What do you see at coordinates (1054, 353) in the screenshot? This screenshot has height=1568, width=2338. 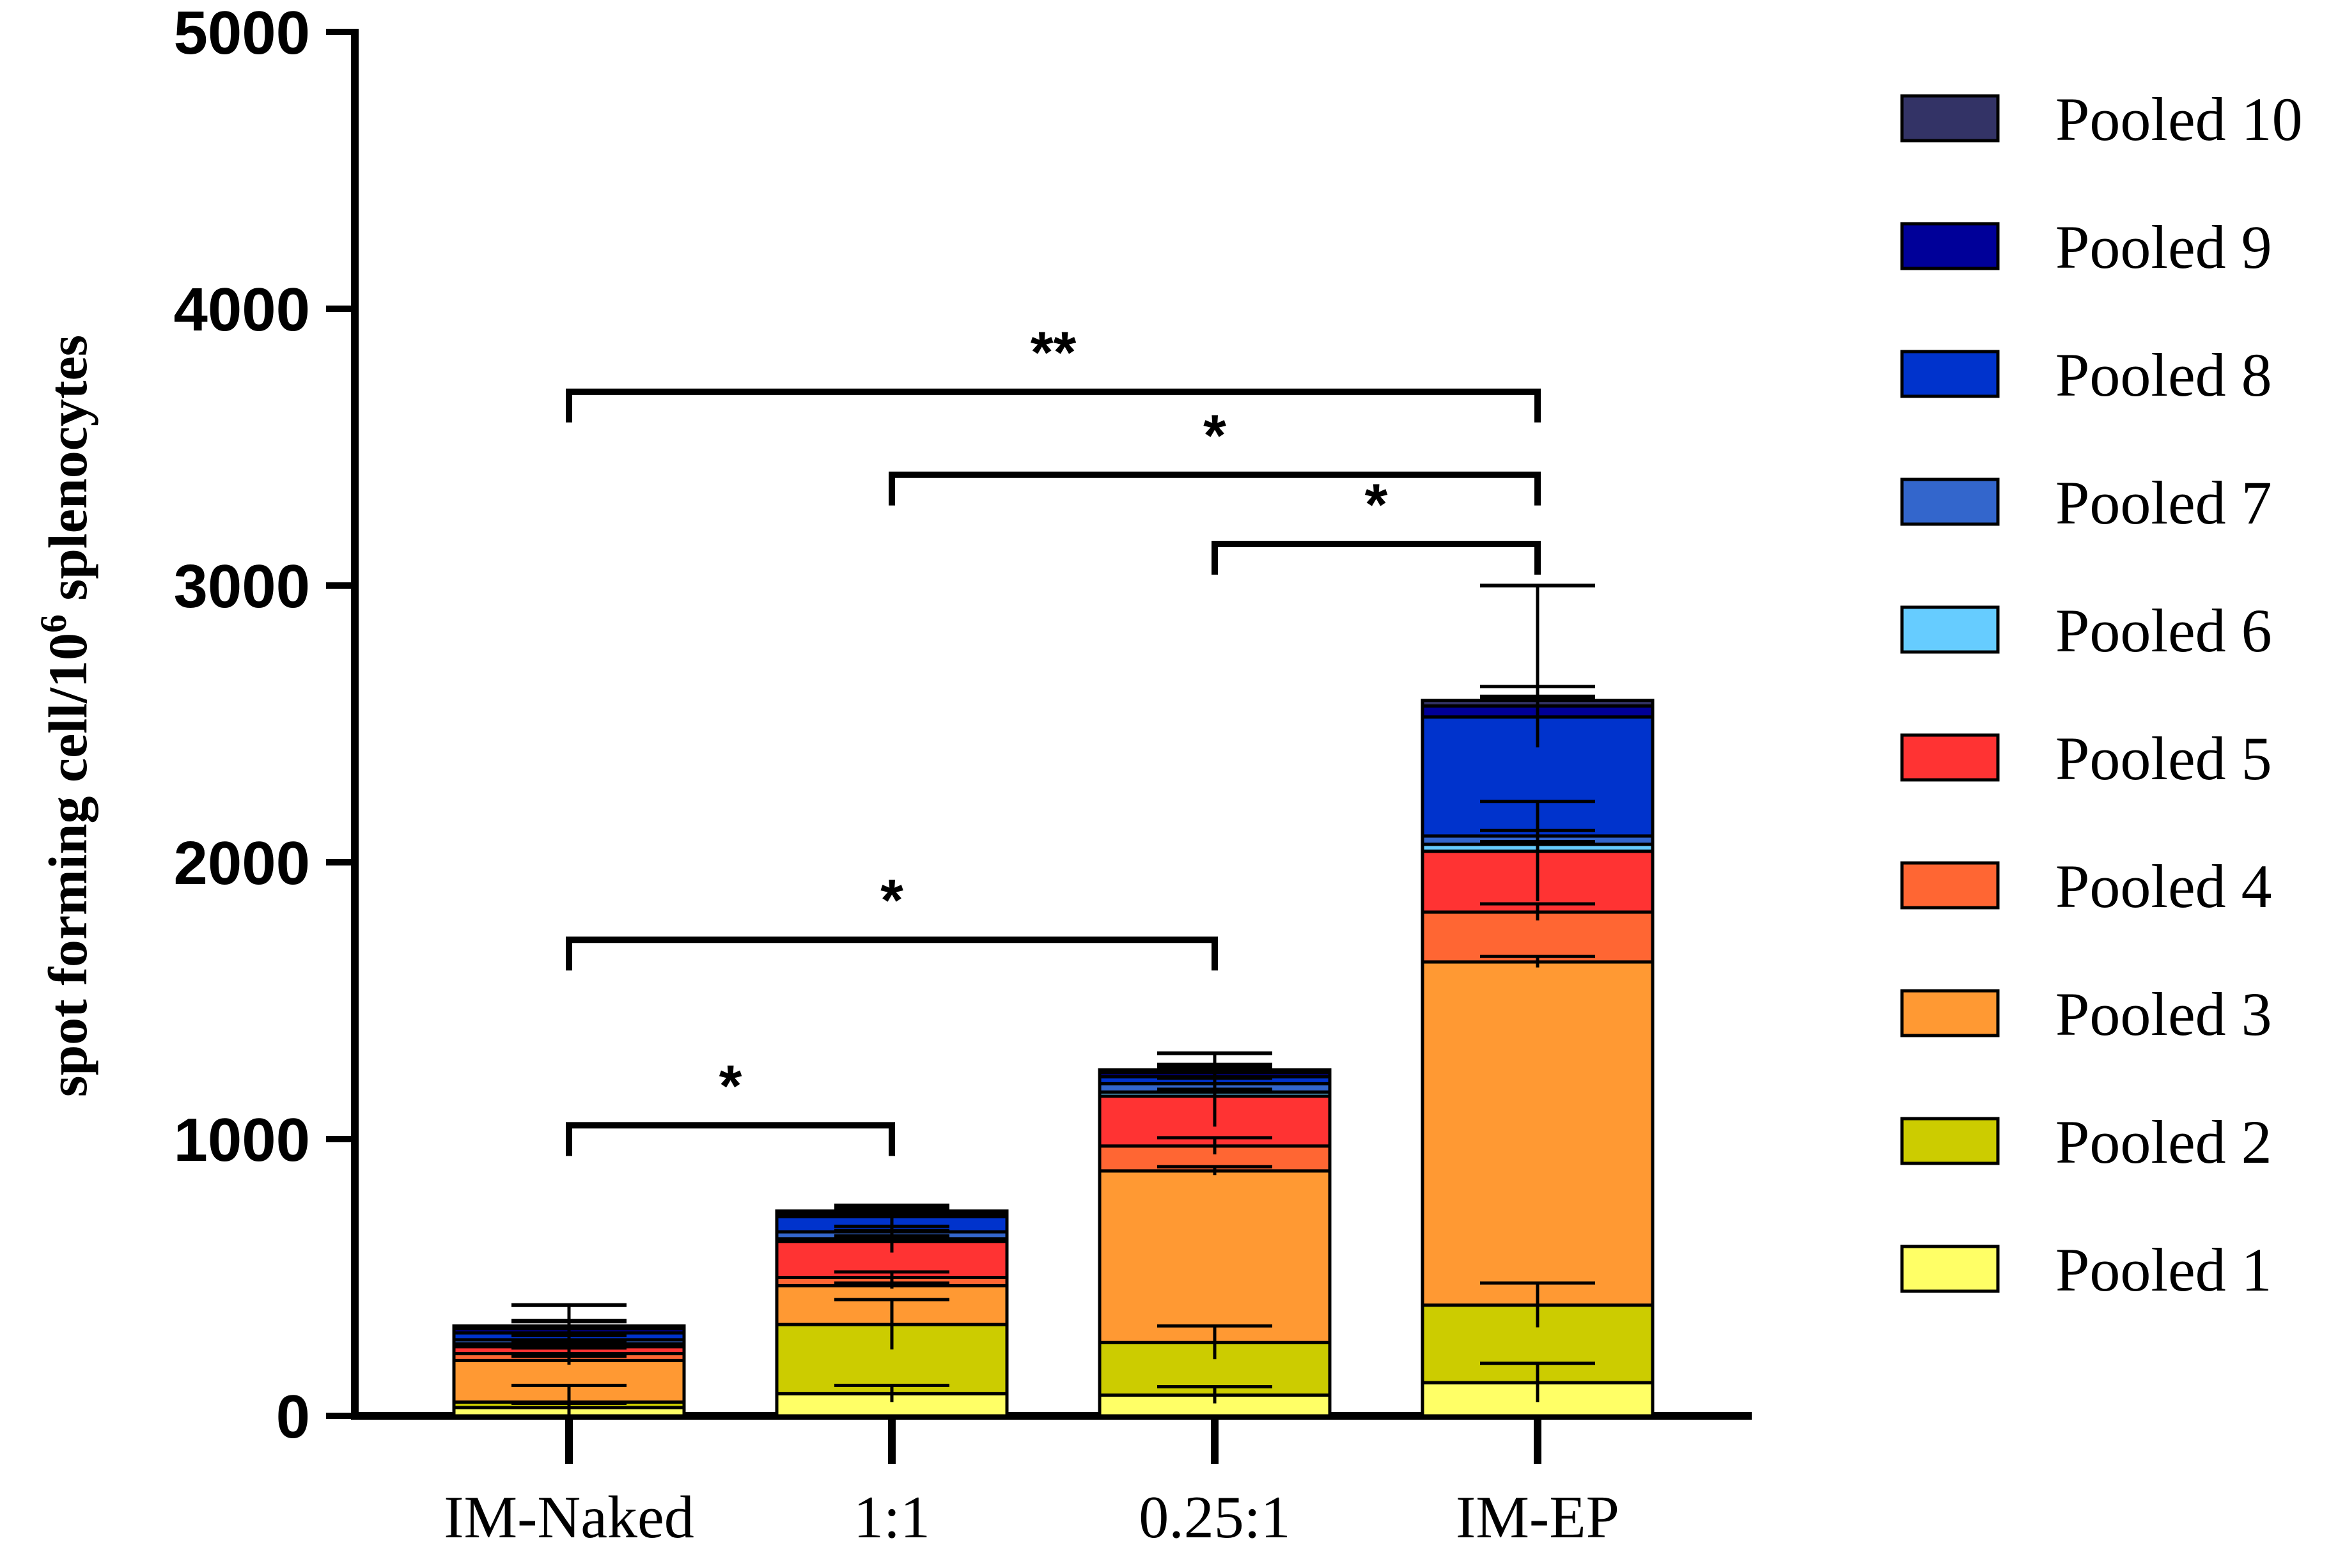 I see `significance-label-0: **` at bounding box center [1054, 353].